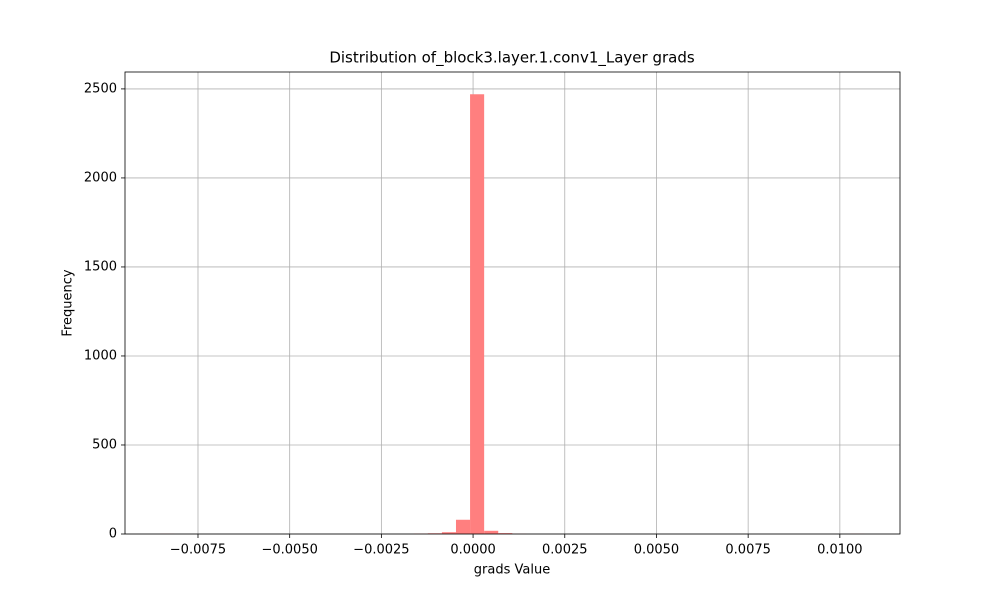 The image size is (1000, 600). I want to click on y-tick-label: 2000, so click(100, 177).